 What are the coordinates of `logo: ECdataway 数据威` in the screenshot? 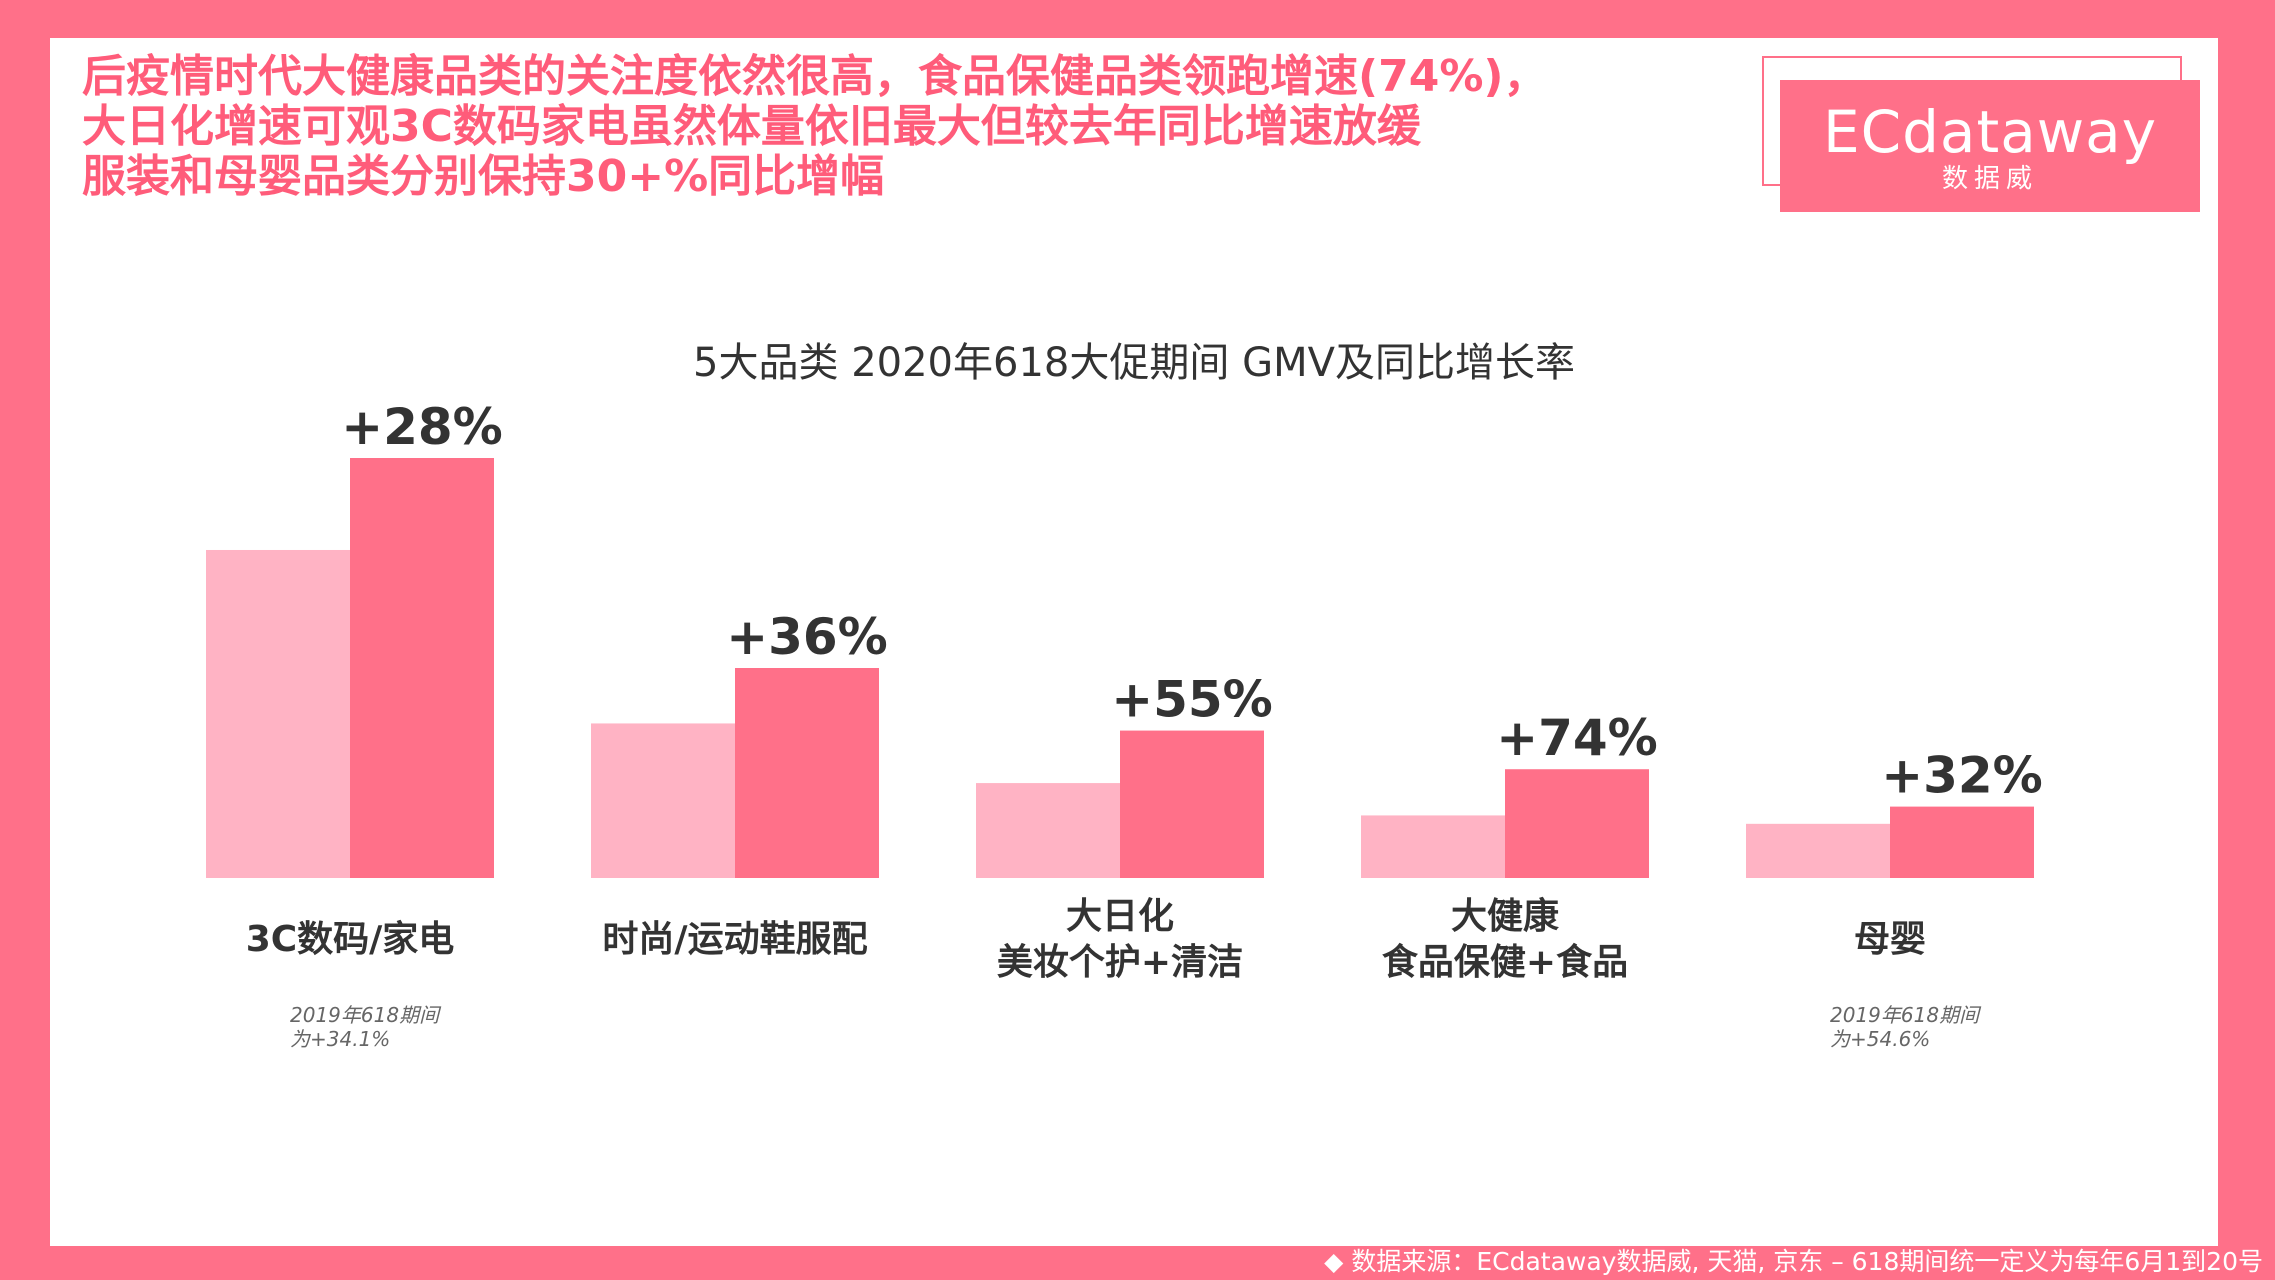 It's located at (1990, 146).